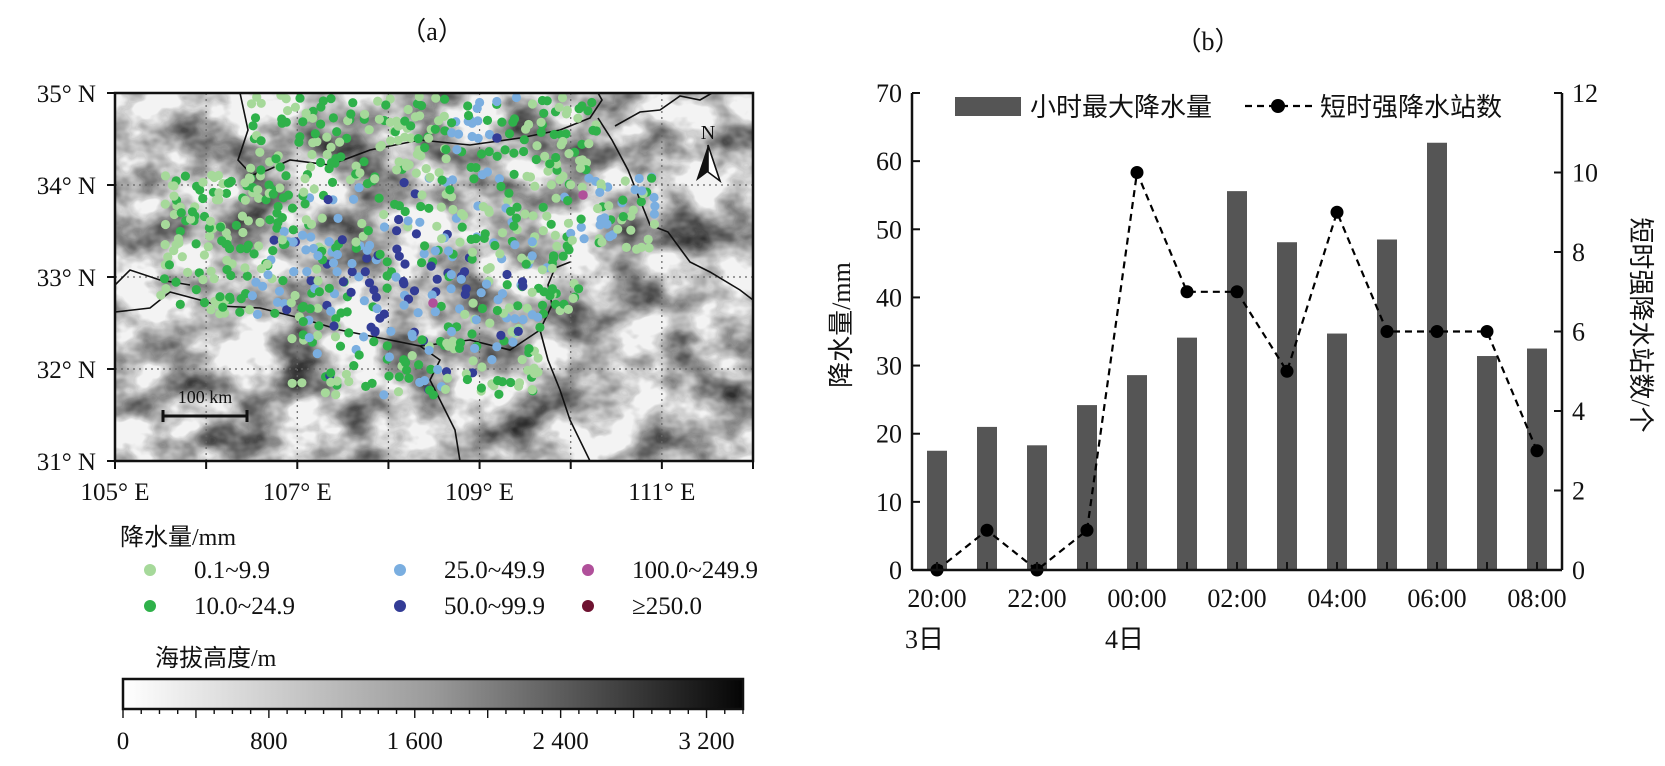 The image size is (1665, 766). Describe the element at coordinates (205, 397) in the screenshot. I see `scale-label: 100 km` at that location.